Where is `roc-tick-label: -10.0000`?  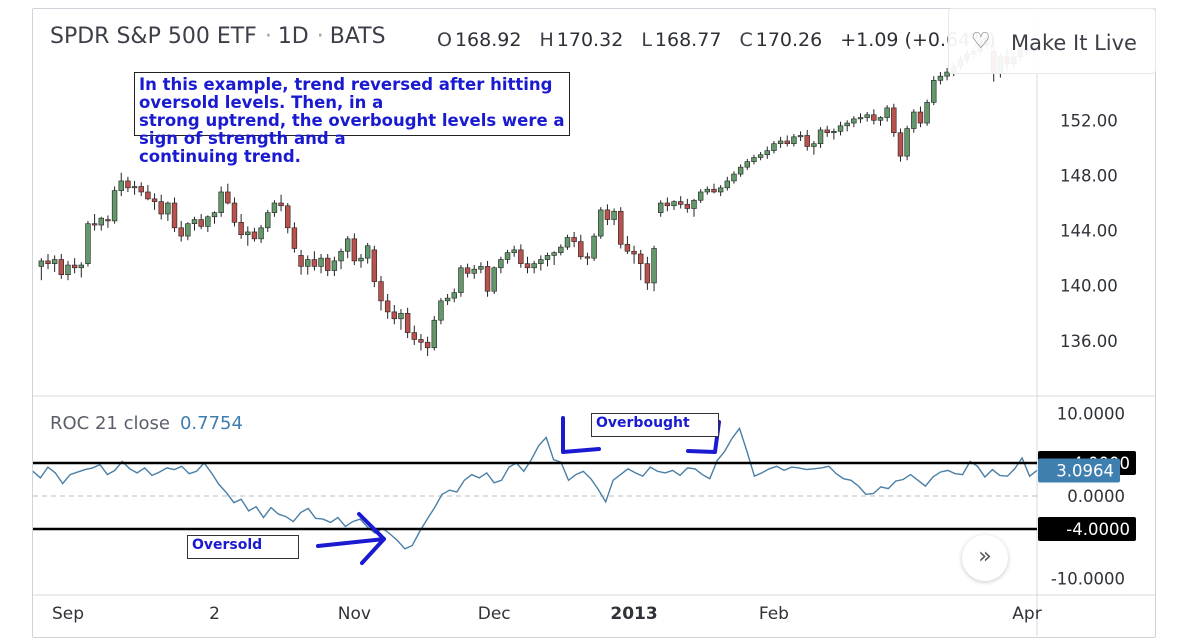 roc-tick-label: -10.0000 is located at coordinates (1088, 579).